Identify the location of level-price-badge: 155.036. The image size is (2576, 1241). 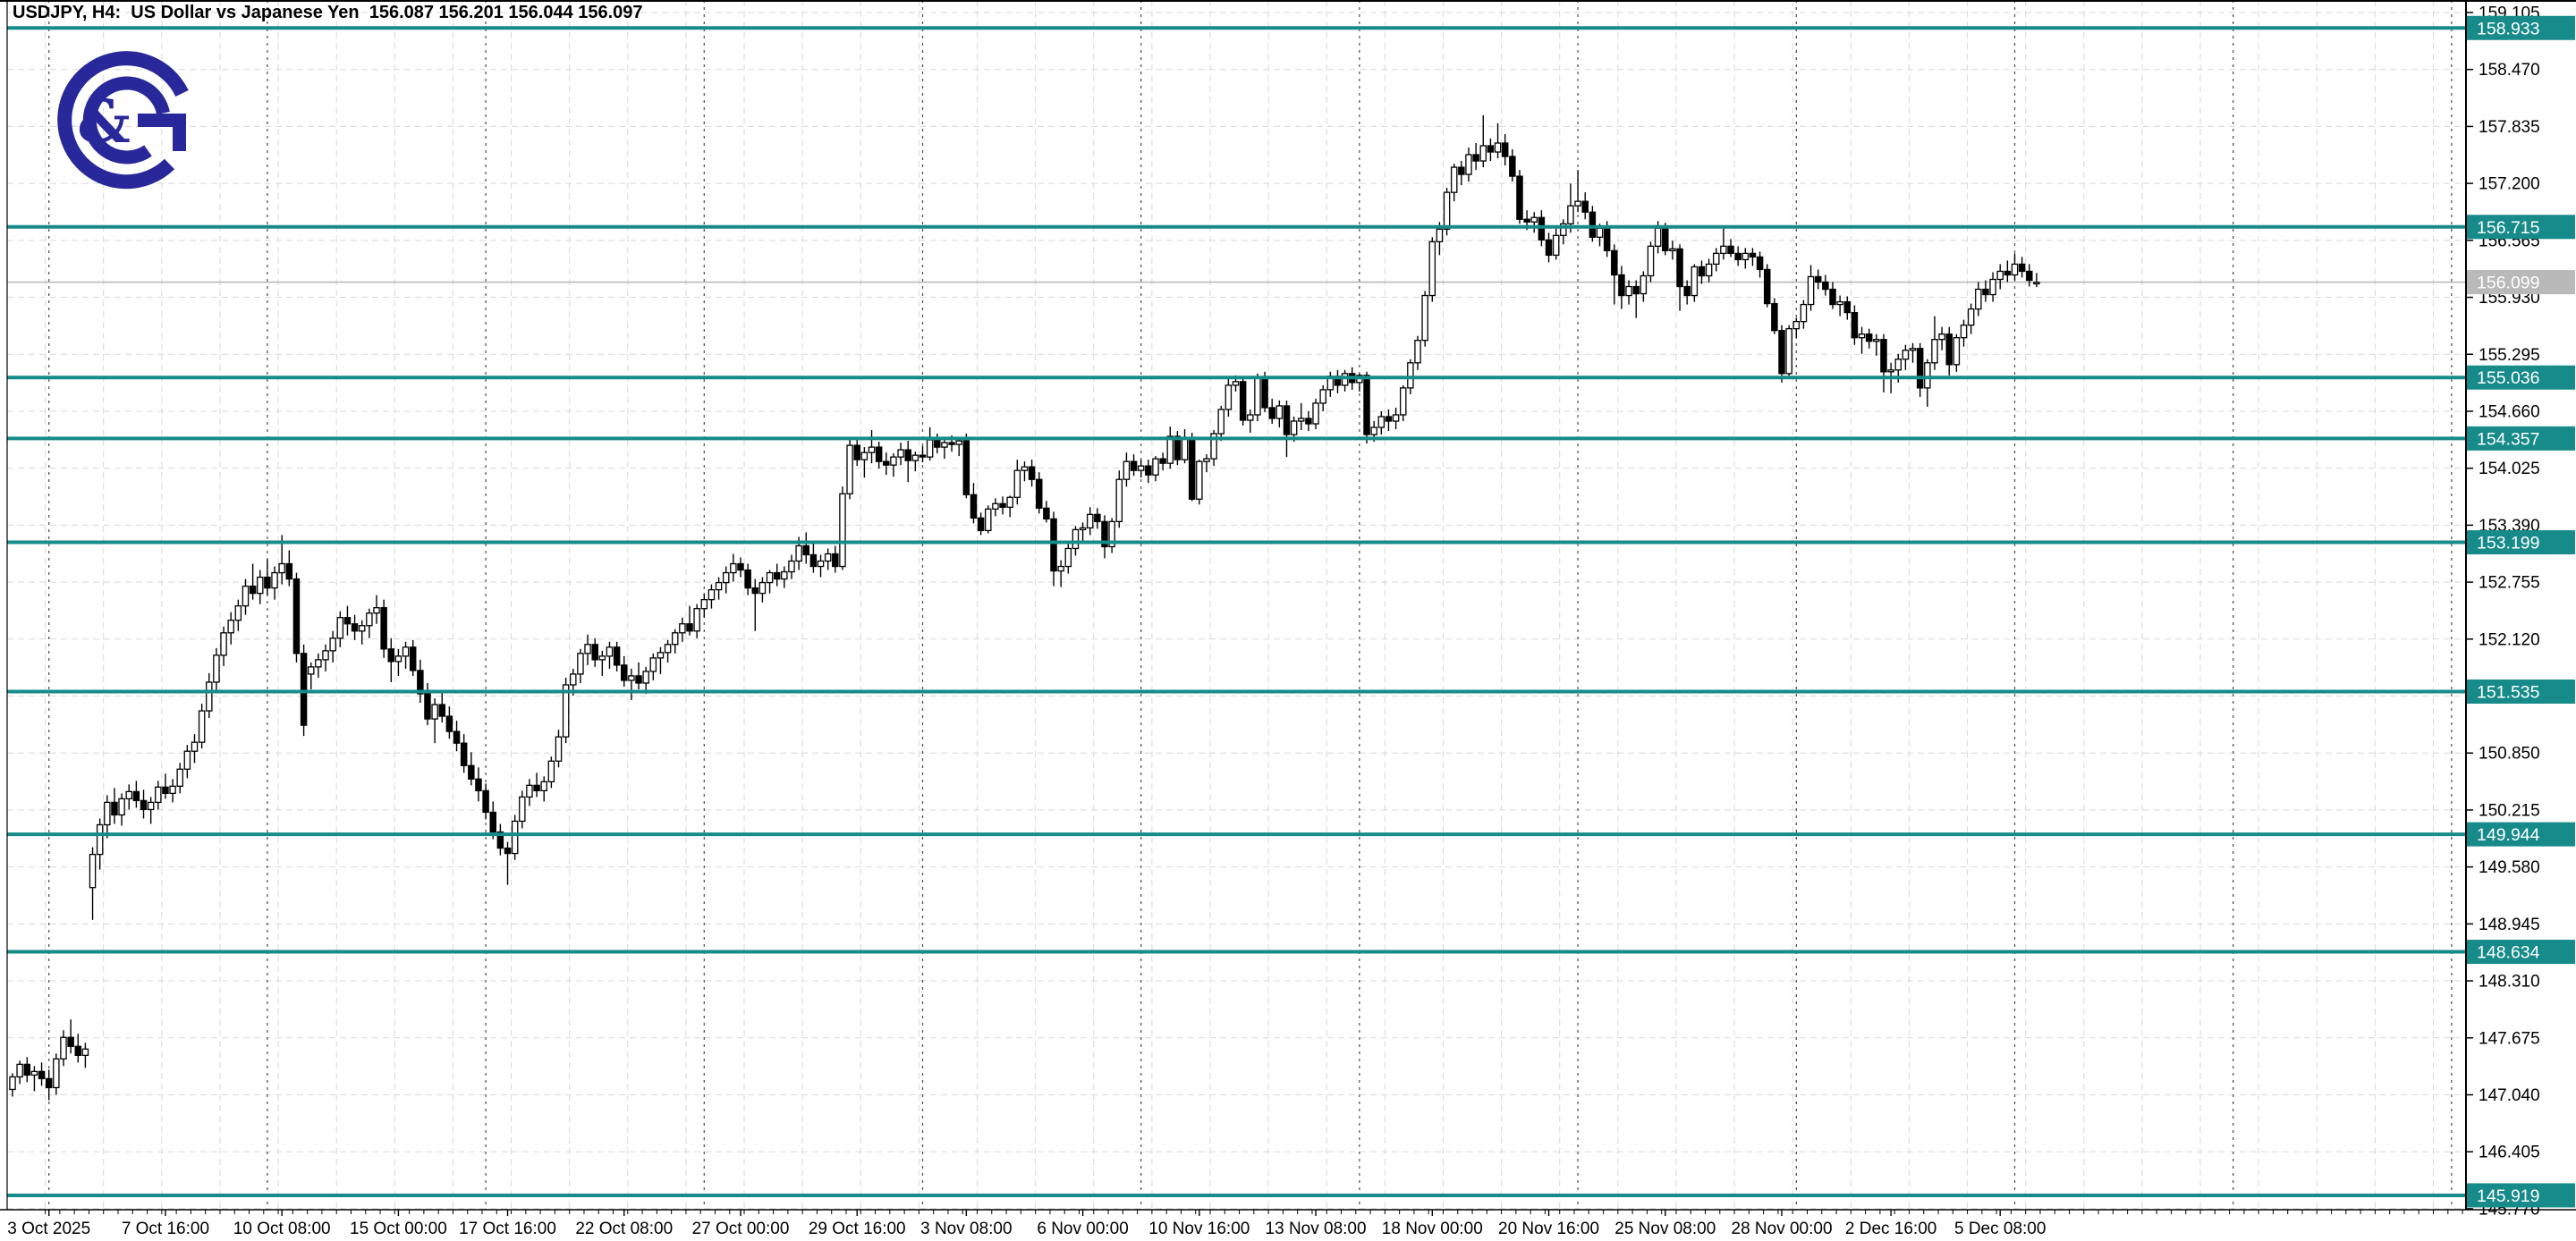
(2521, 377).